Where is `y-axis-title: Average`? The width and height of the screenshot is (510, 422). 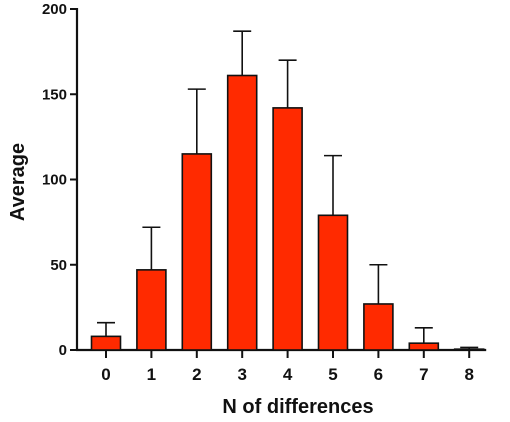 y-axis-title: Average is located at coordinates (18, 182).